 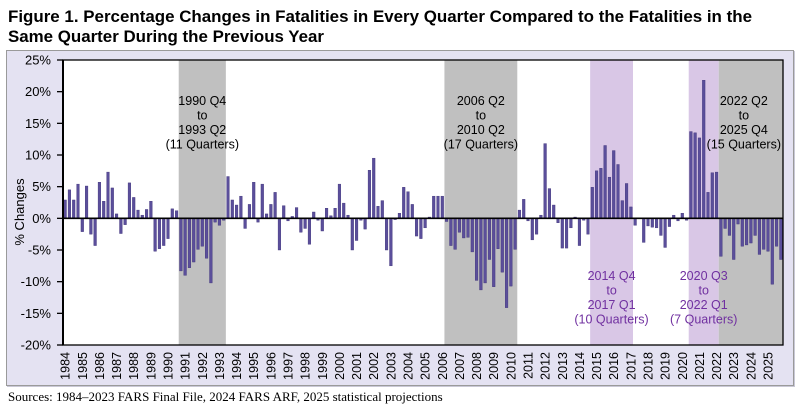 I want to click on shaded-period-label-2020-q3: 2020 Q3 to 2022 Q1 (7 Quarters), so click(x=703, y=298).